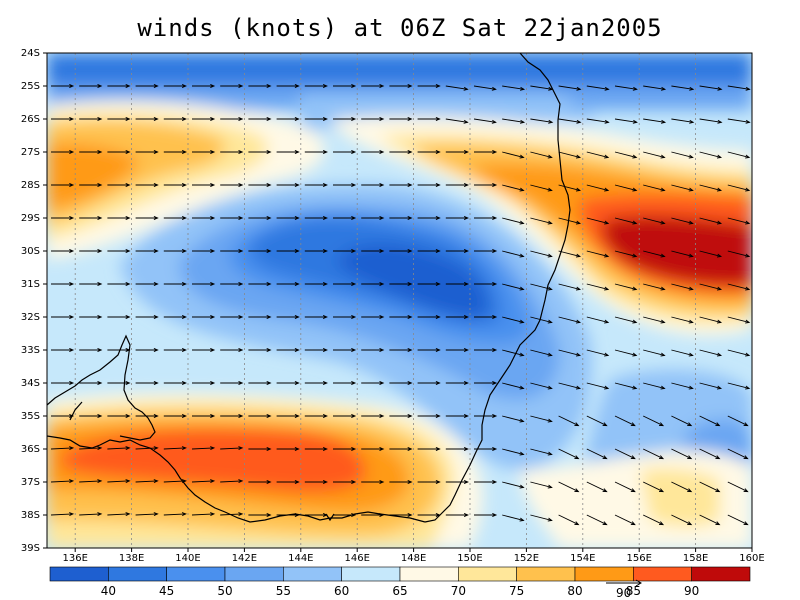 Image resolution: width=800 pixels, height=600 pixels. I want to click on lat-tick-label: 34S, so click(30, 383).